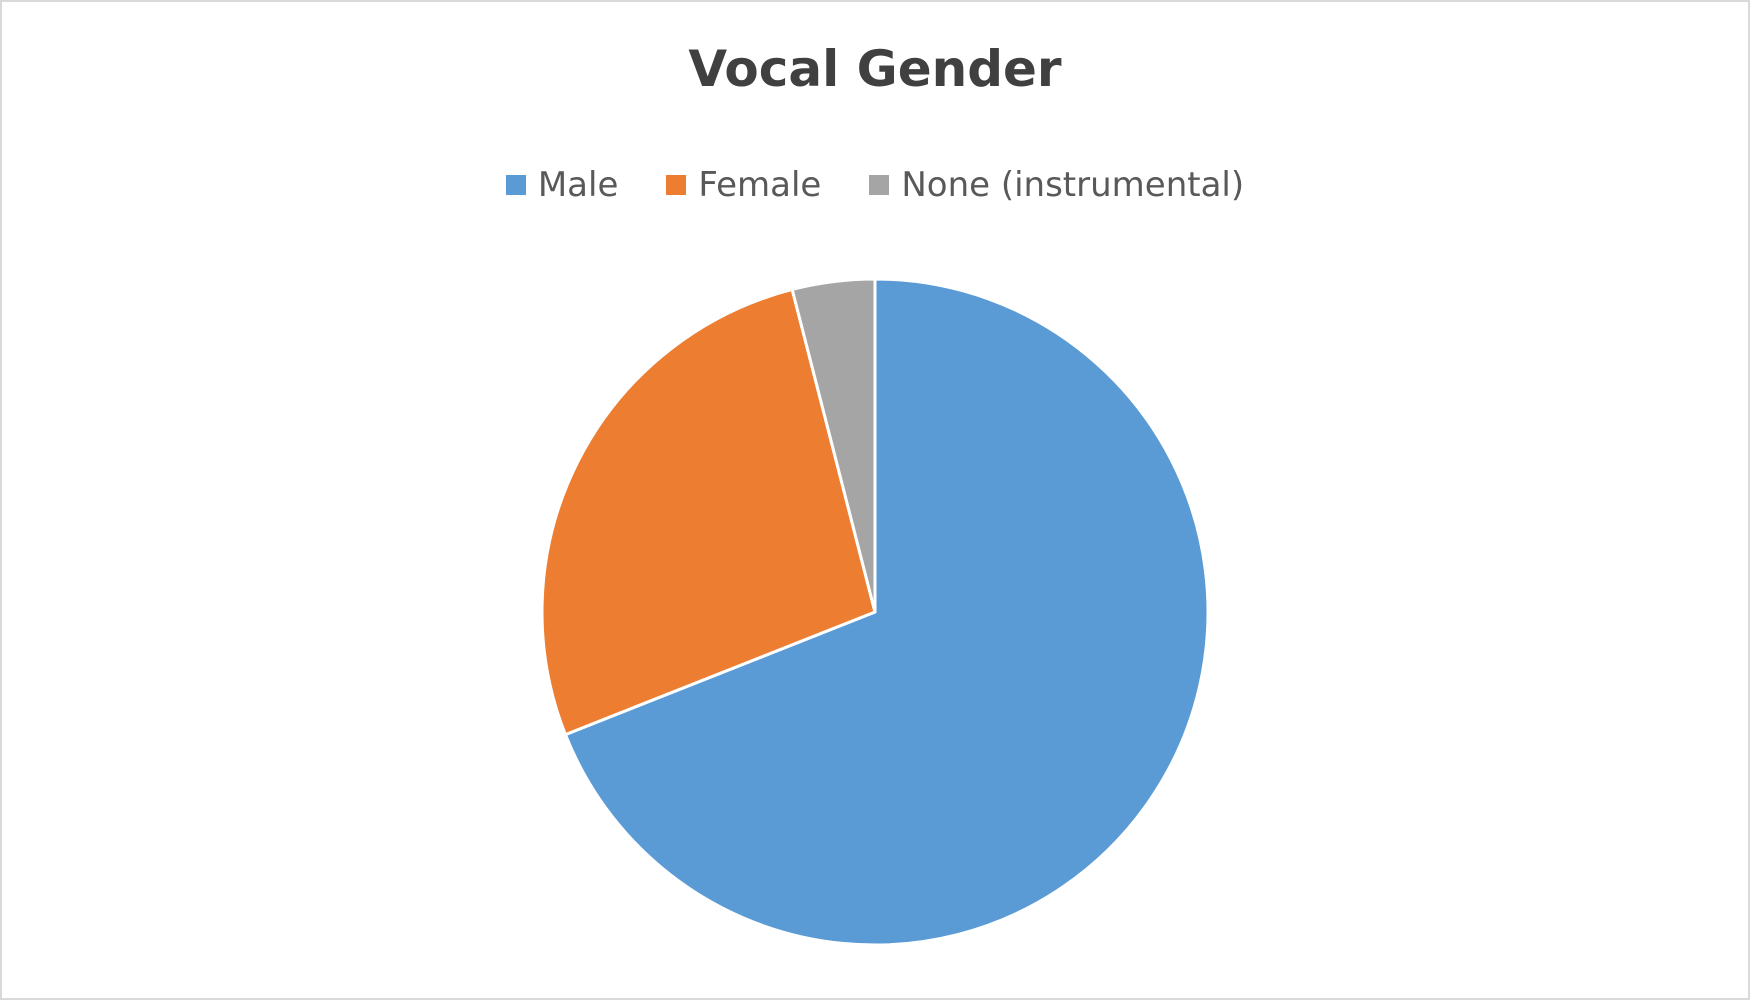 The image size is (1750, 1000). I want to click on legend-label-male: Male, so click(578, 185).